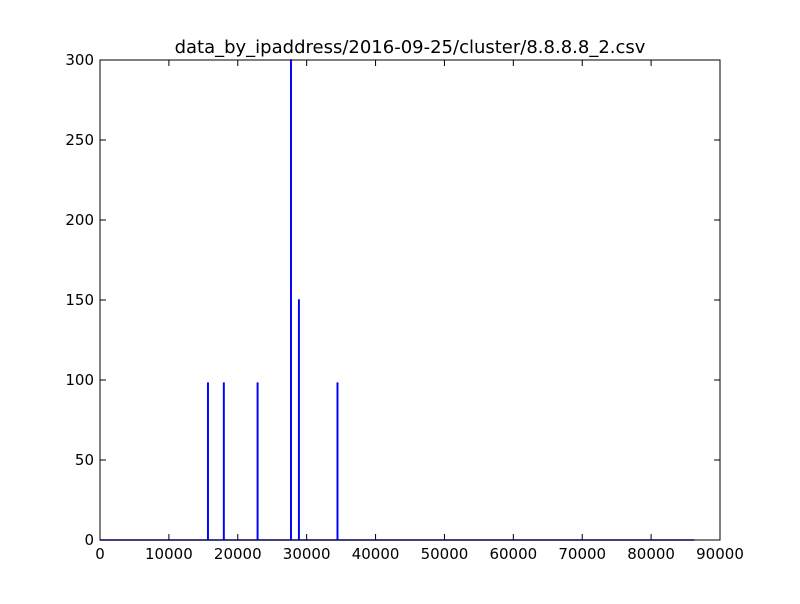  Describe the element at coordinates (89, 540) in the screenshot. I see `y-tick-label: 0` at that location.